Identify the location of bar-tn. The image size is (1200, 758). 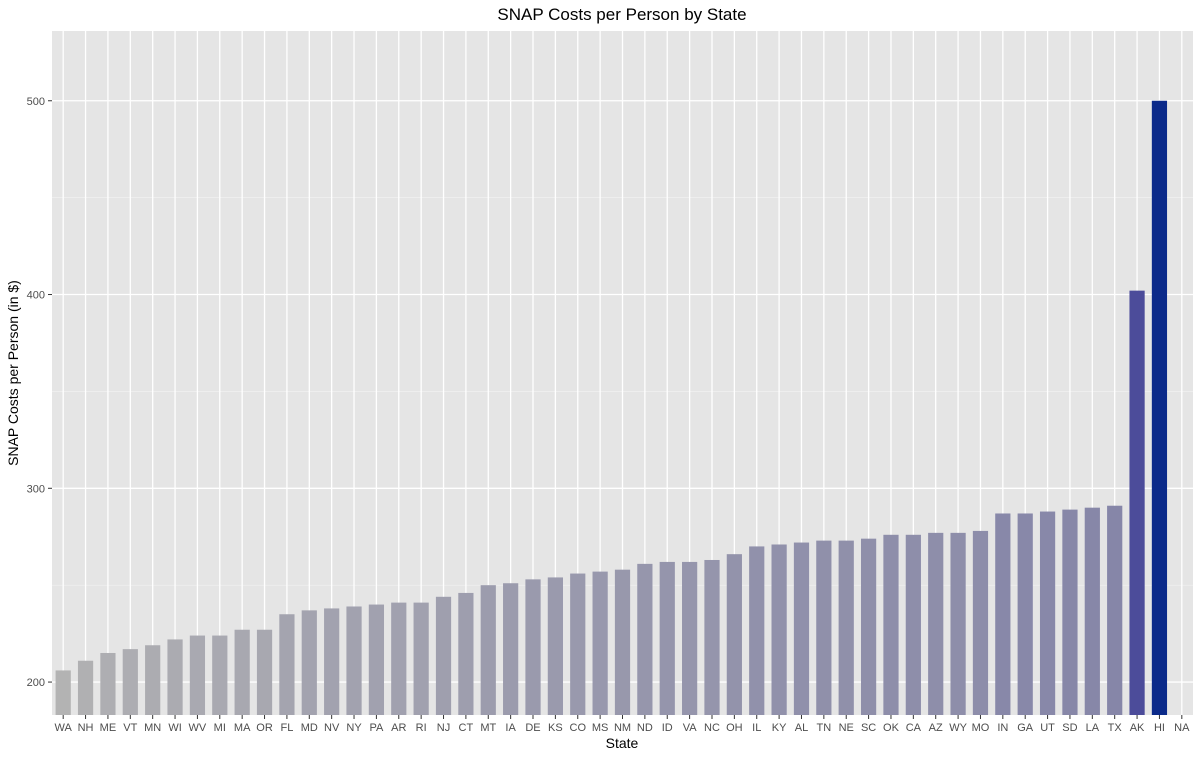
(824, 627).